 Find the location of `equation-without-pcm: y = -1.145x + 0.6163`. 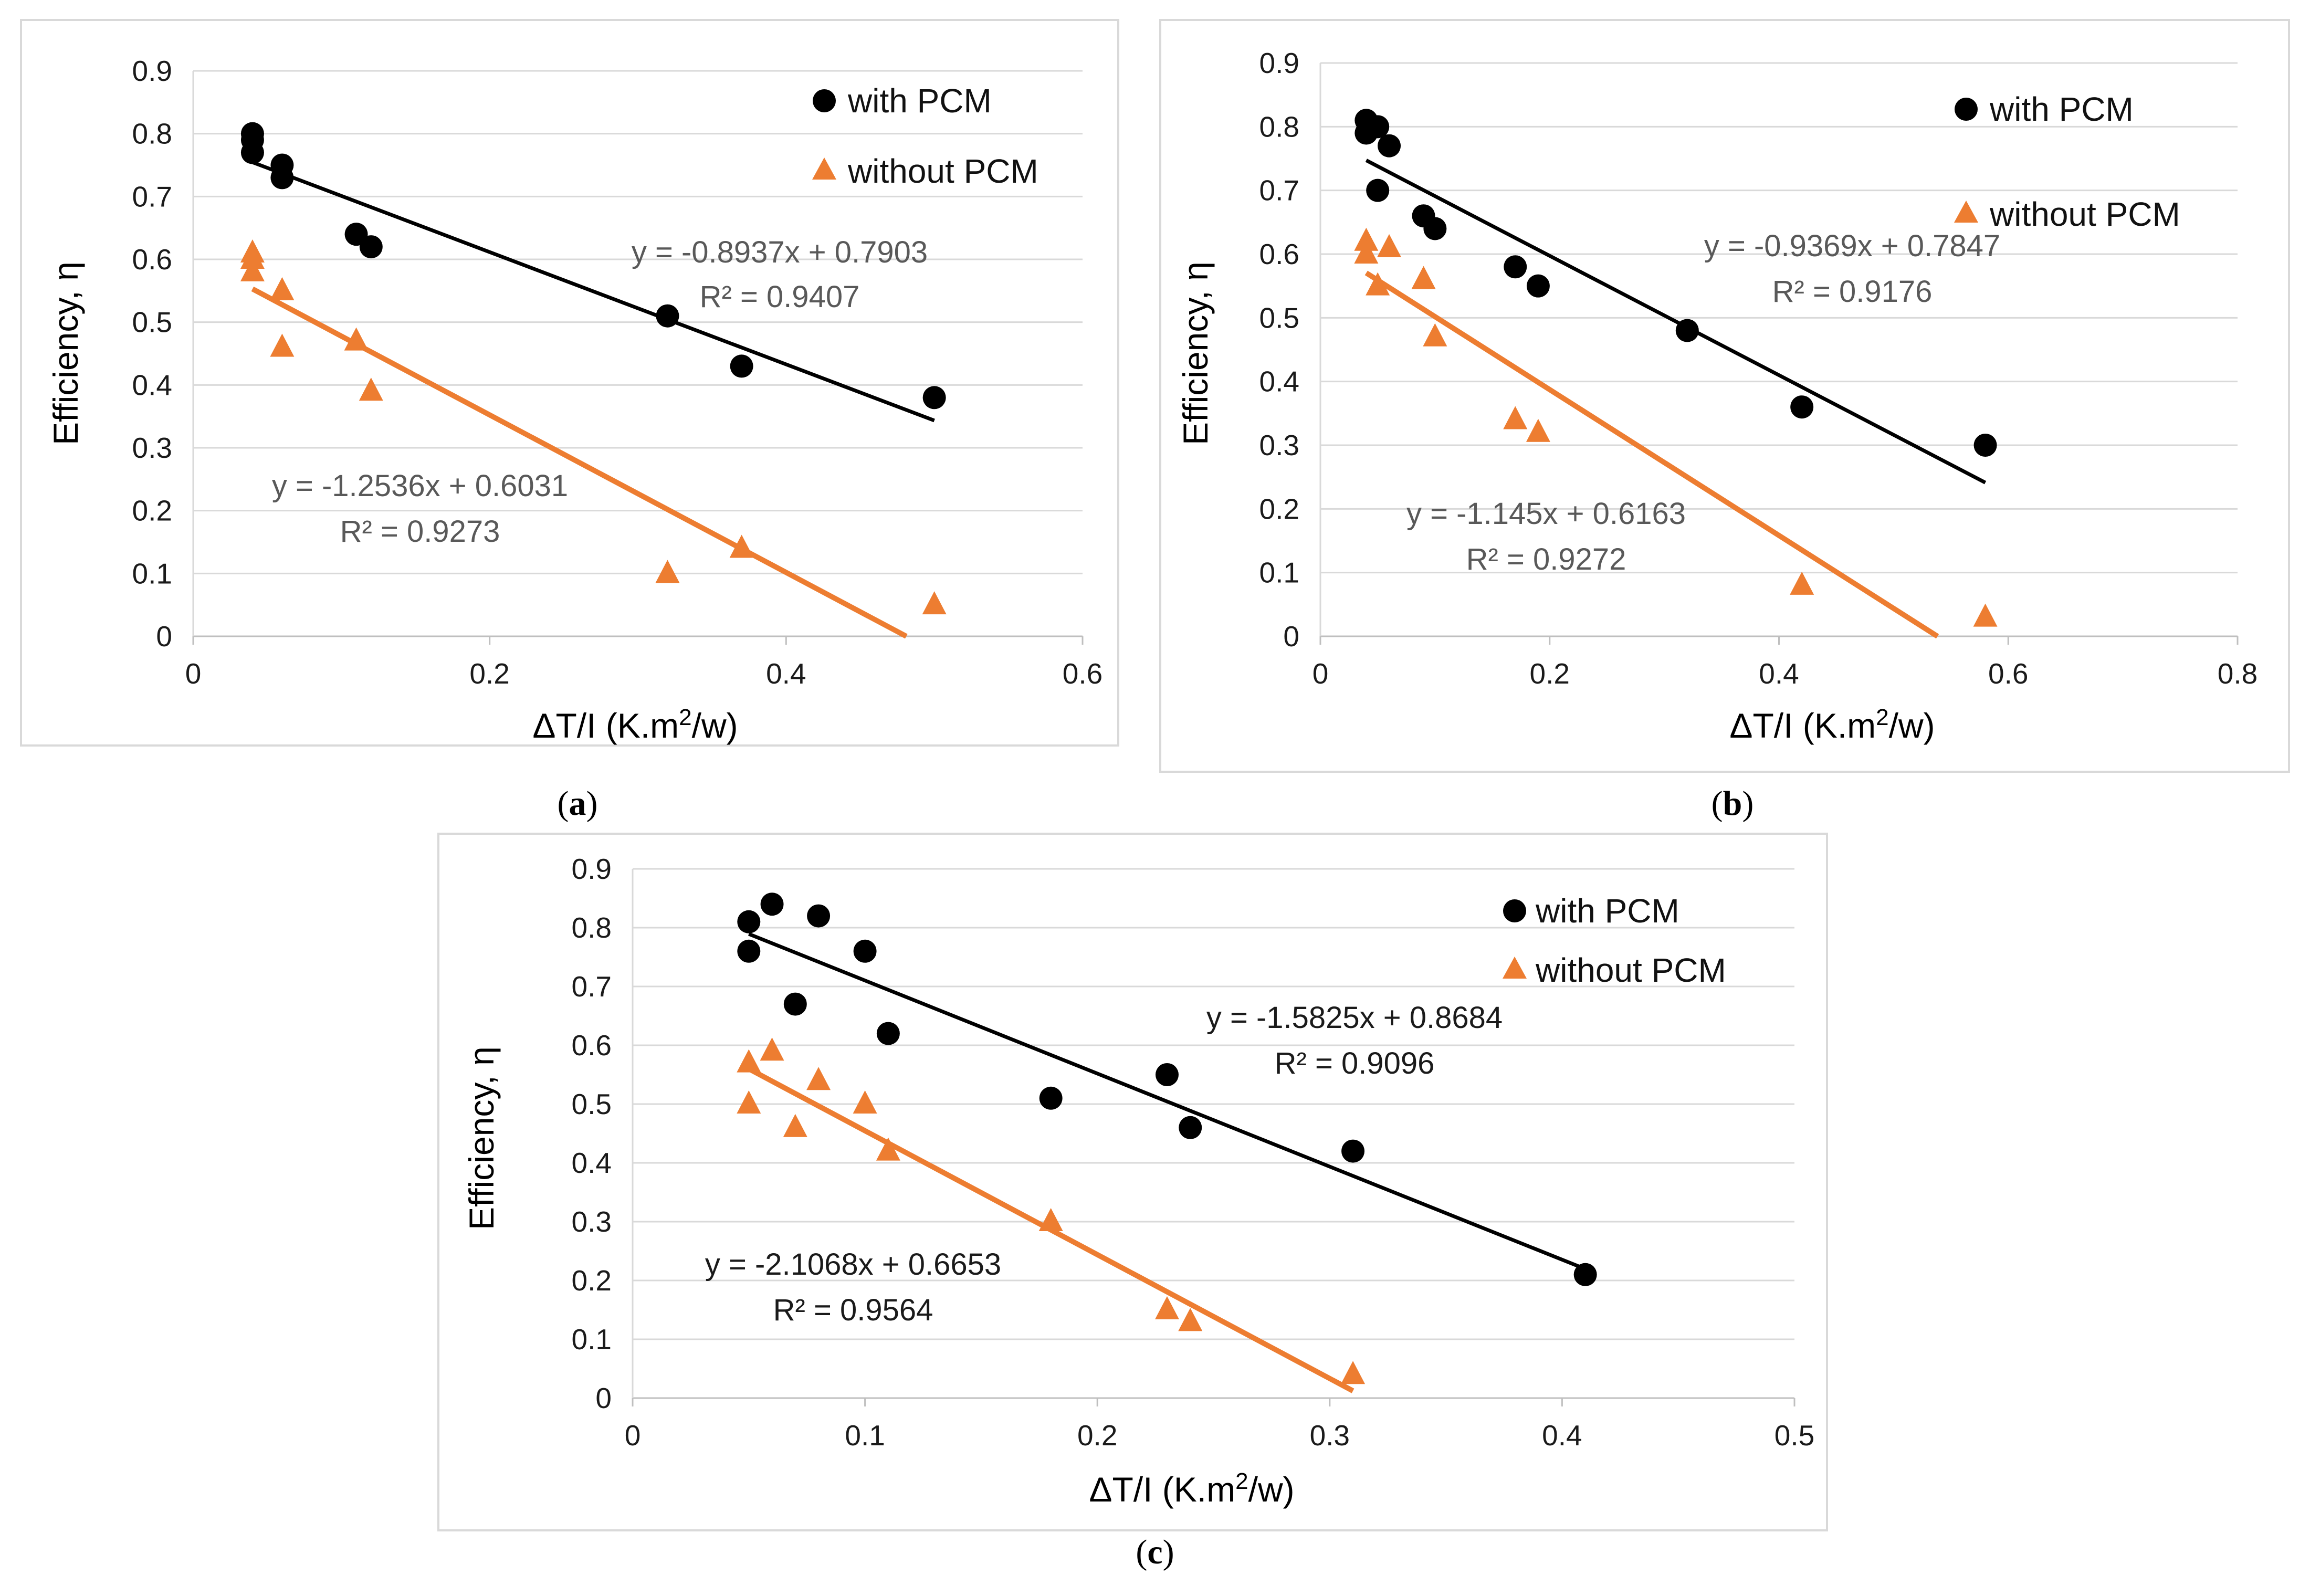

equation-without-pcm: y = -1.145x + 0.6163 is located at coordinates (1546, 514).